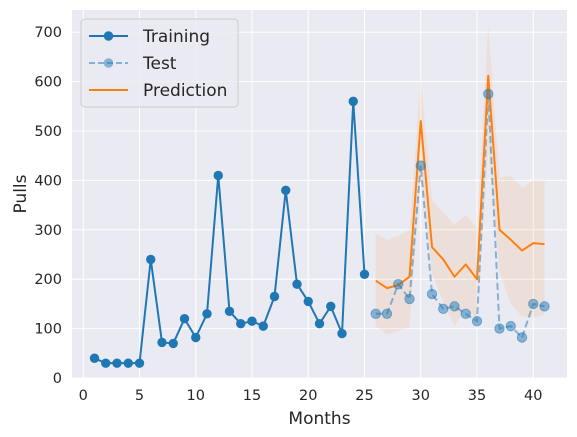 Image resolution: width=577 pixels, height=437 pixels. I want to click on y-tick-label: 200, so click(48, 280).